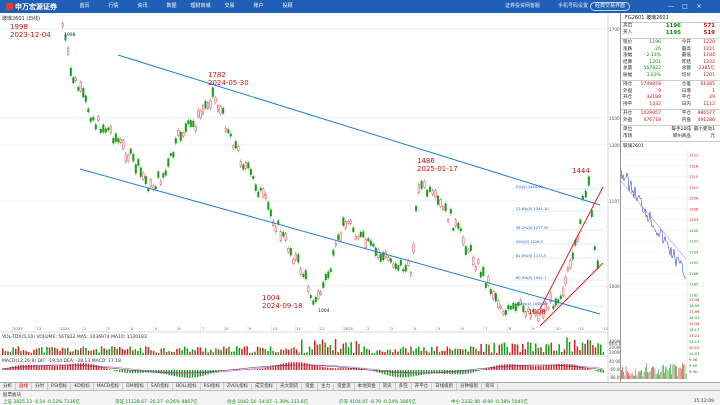 Image resolution: width=720 pixels, height=405 pixels. What do you see at coordinates (610, 6) in the screenshot?
I see `classic-trade-button: 经典交易界面` at bounding box center [610, 6].